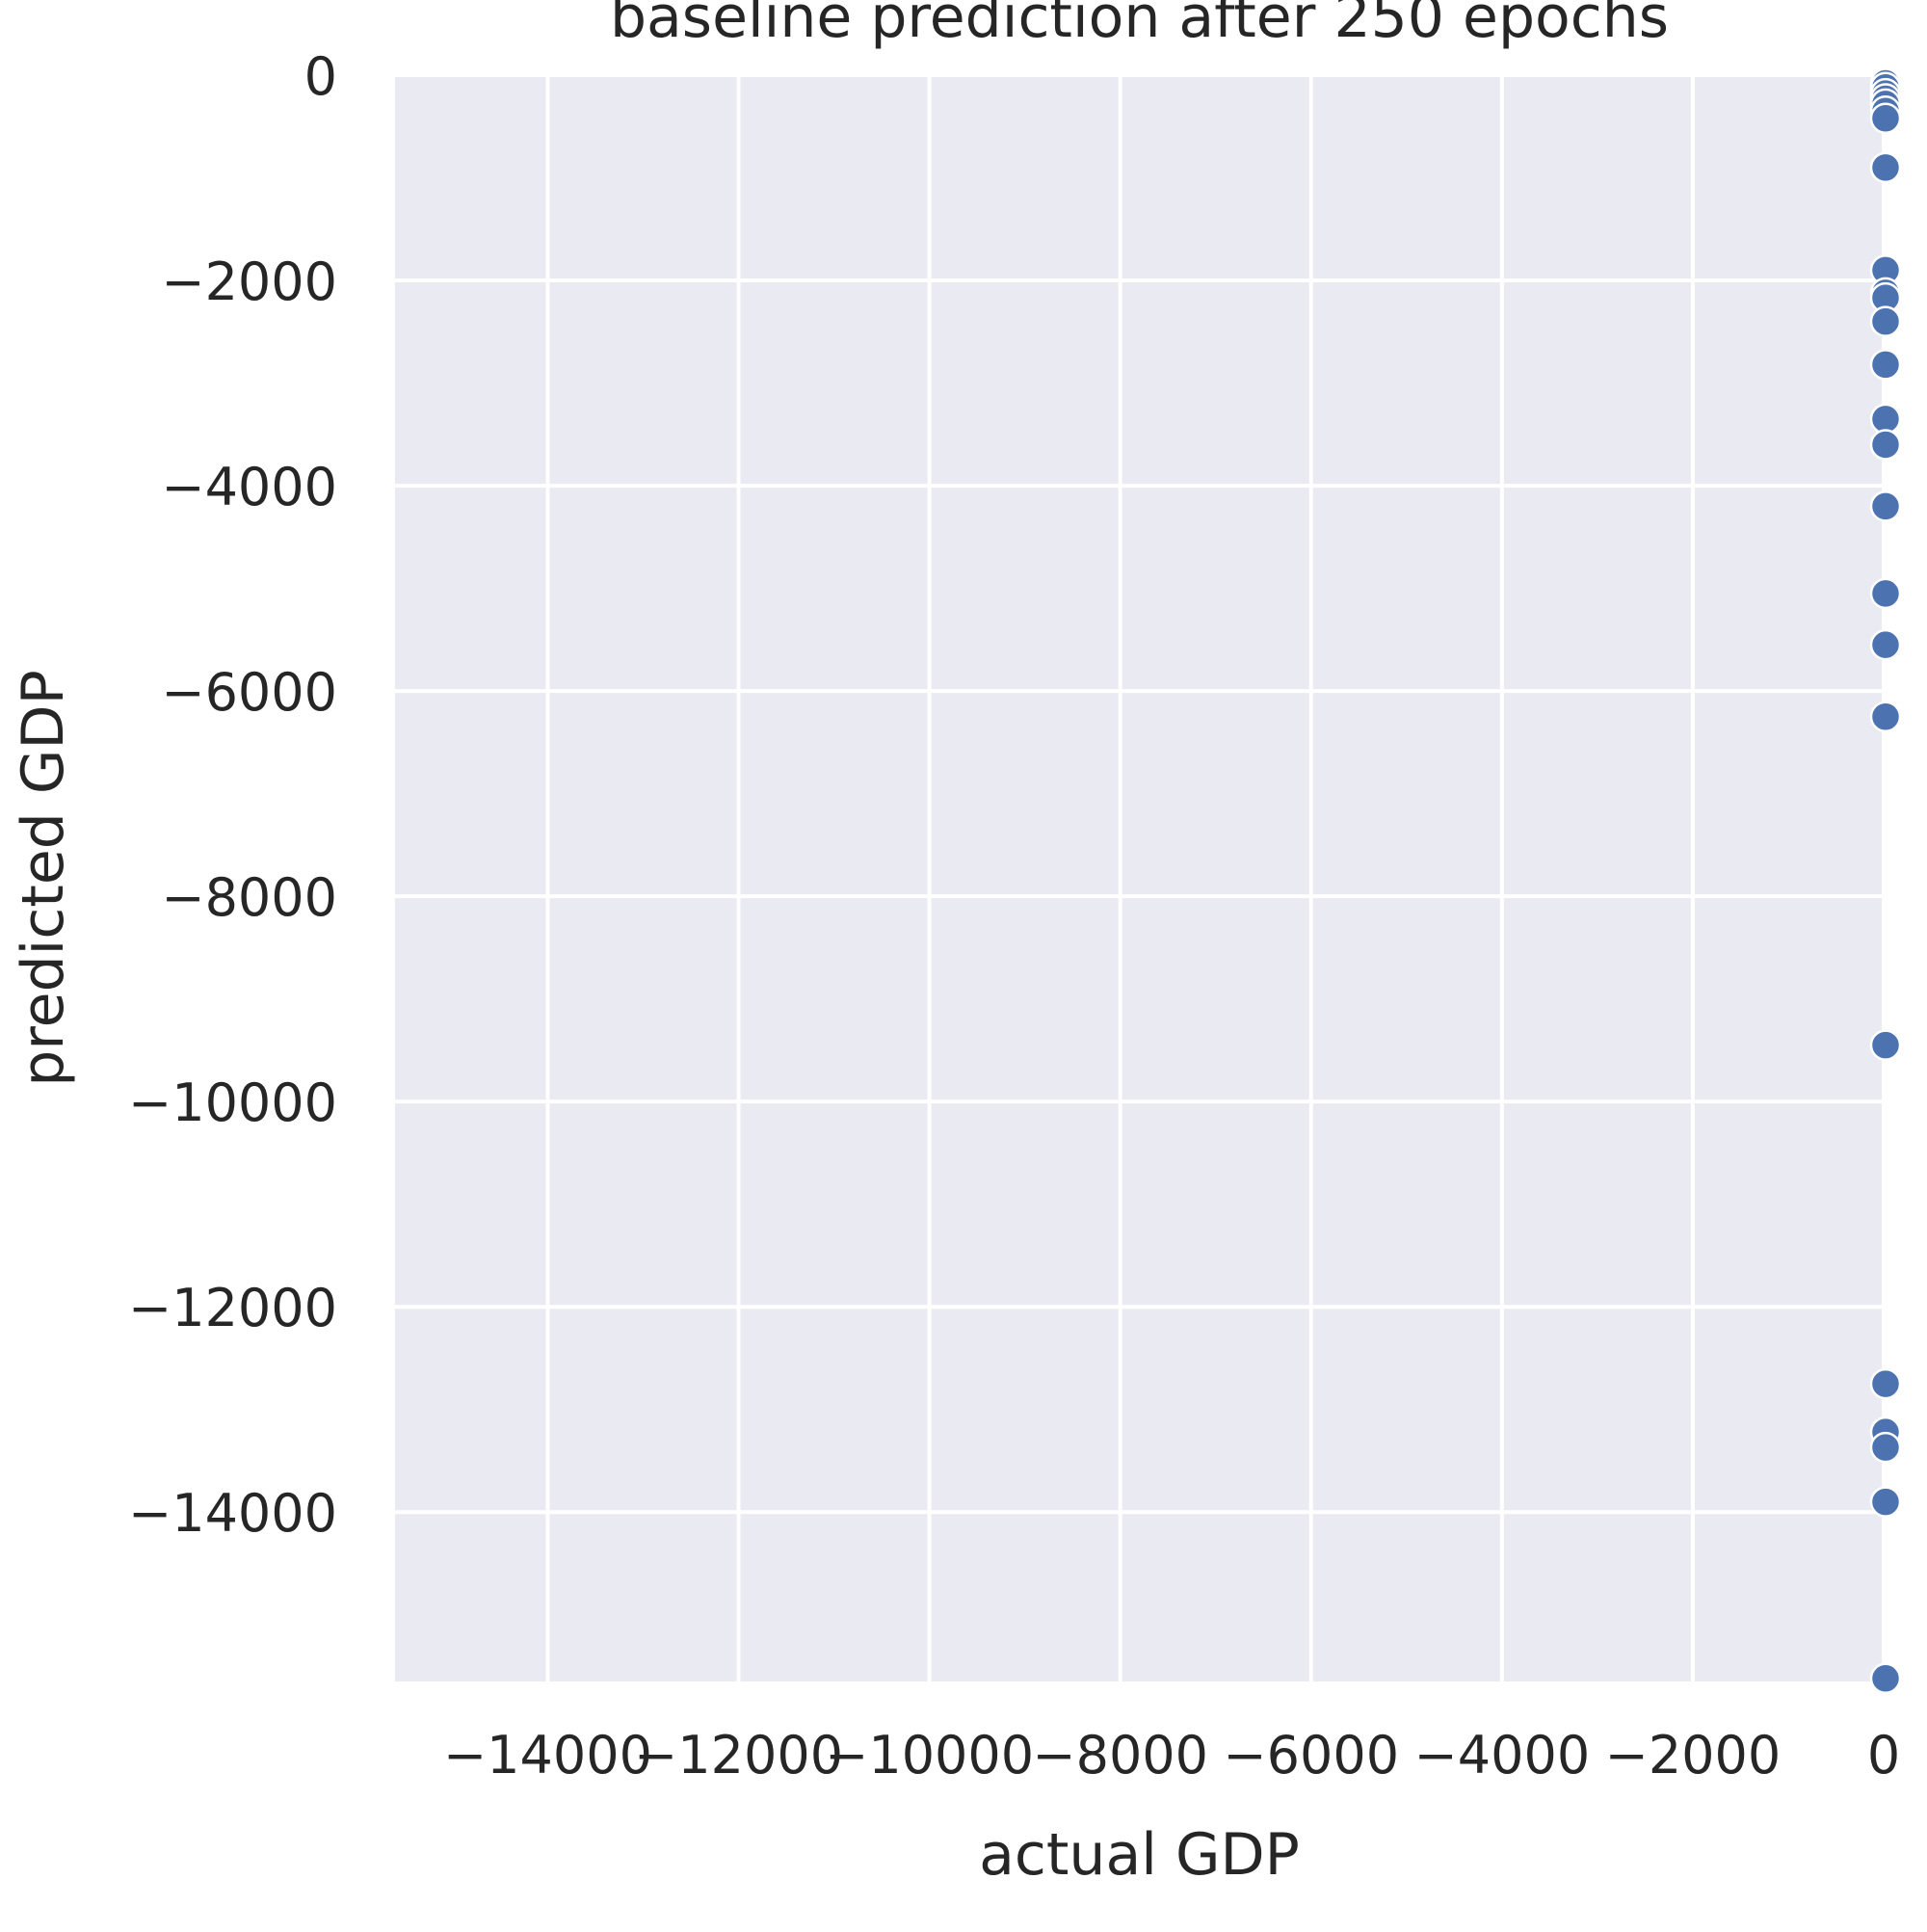 The image size is (1927, 1932). Describe the element at coordinates (929, 1755) in the screenshot. I see `x-tick-label: −10000` at that location.